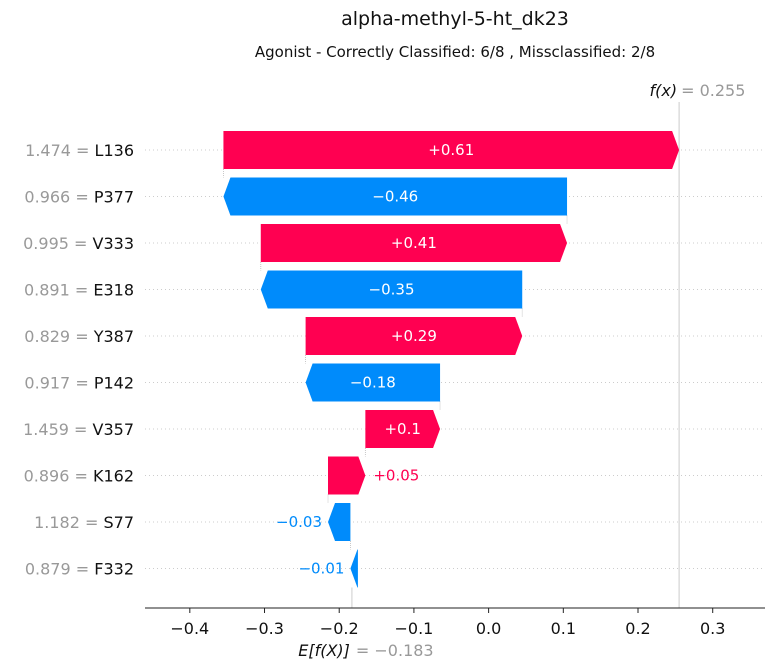 Image resolution: width=780 pixels, height=670 pixels. I want to click on bar-label-P377: −0.46, so click(395, 197).